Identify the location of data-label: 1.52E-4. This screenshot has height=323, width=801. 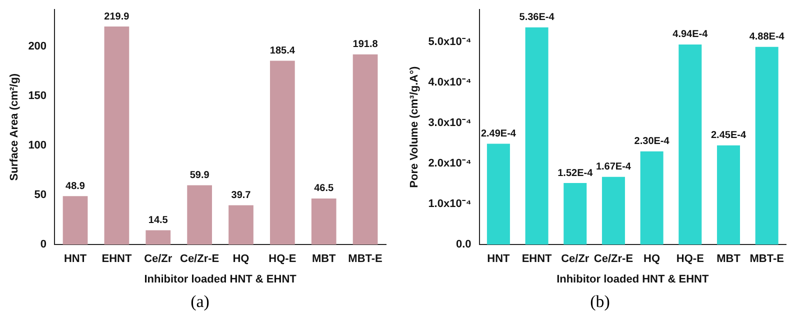
(576, 173).